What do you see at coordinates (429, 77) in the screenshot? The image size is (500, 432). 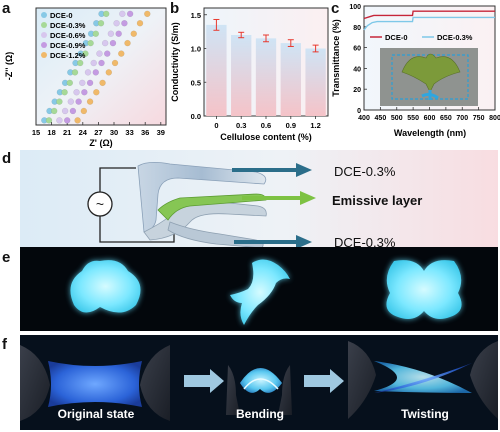 I see `leaf-photo-inset` at bounding box center [429, 77].